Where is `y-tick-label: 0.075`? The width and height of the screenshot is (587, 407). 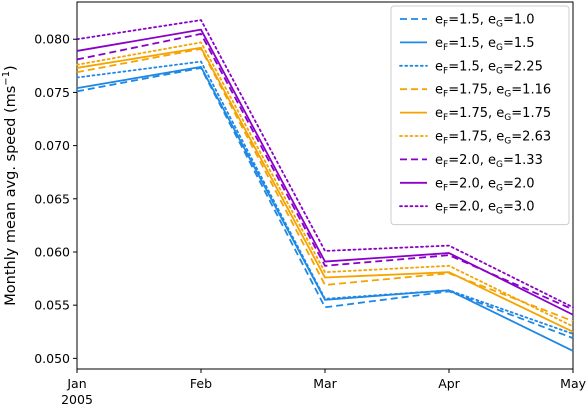
y-tick-label: 0.075 is located at coordinates (52, 92).